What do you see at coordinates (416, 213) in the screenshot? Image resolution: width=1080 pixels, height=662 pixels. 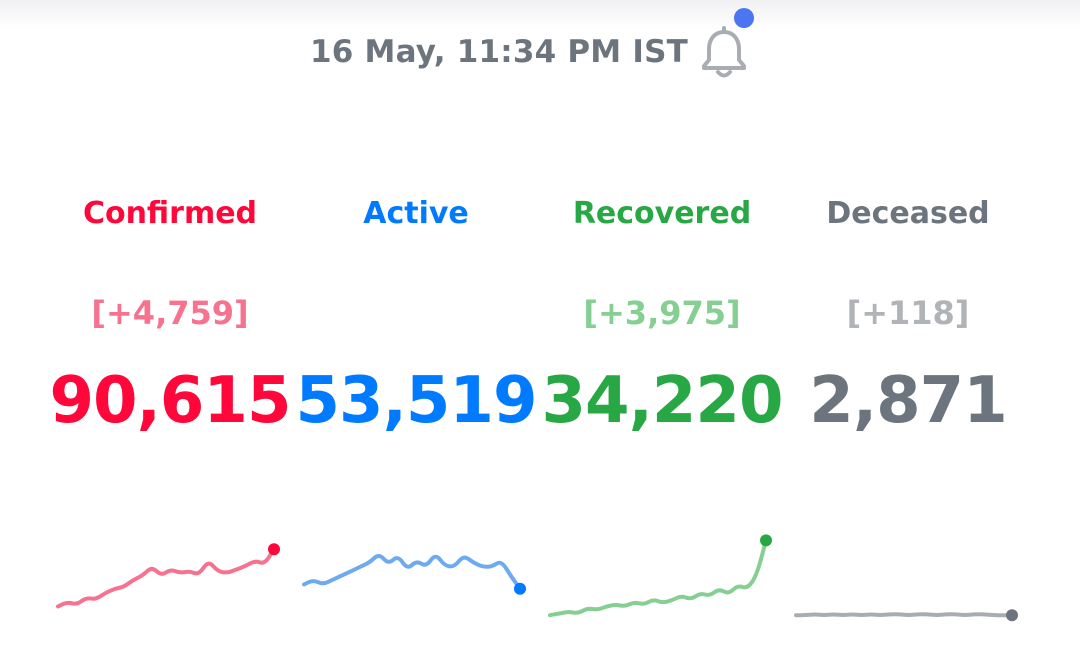 I see `stat-label: Active` at bounding box center [416, 213].